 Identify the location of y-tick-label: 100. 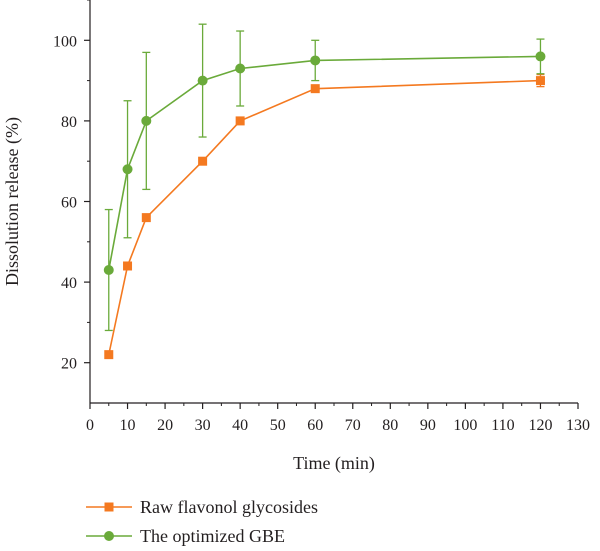
(65, 41).